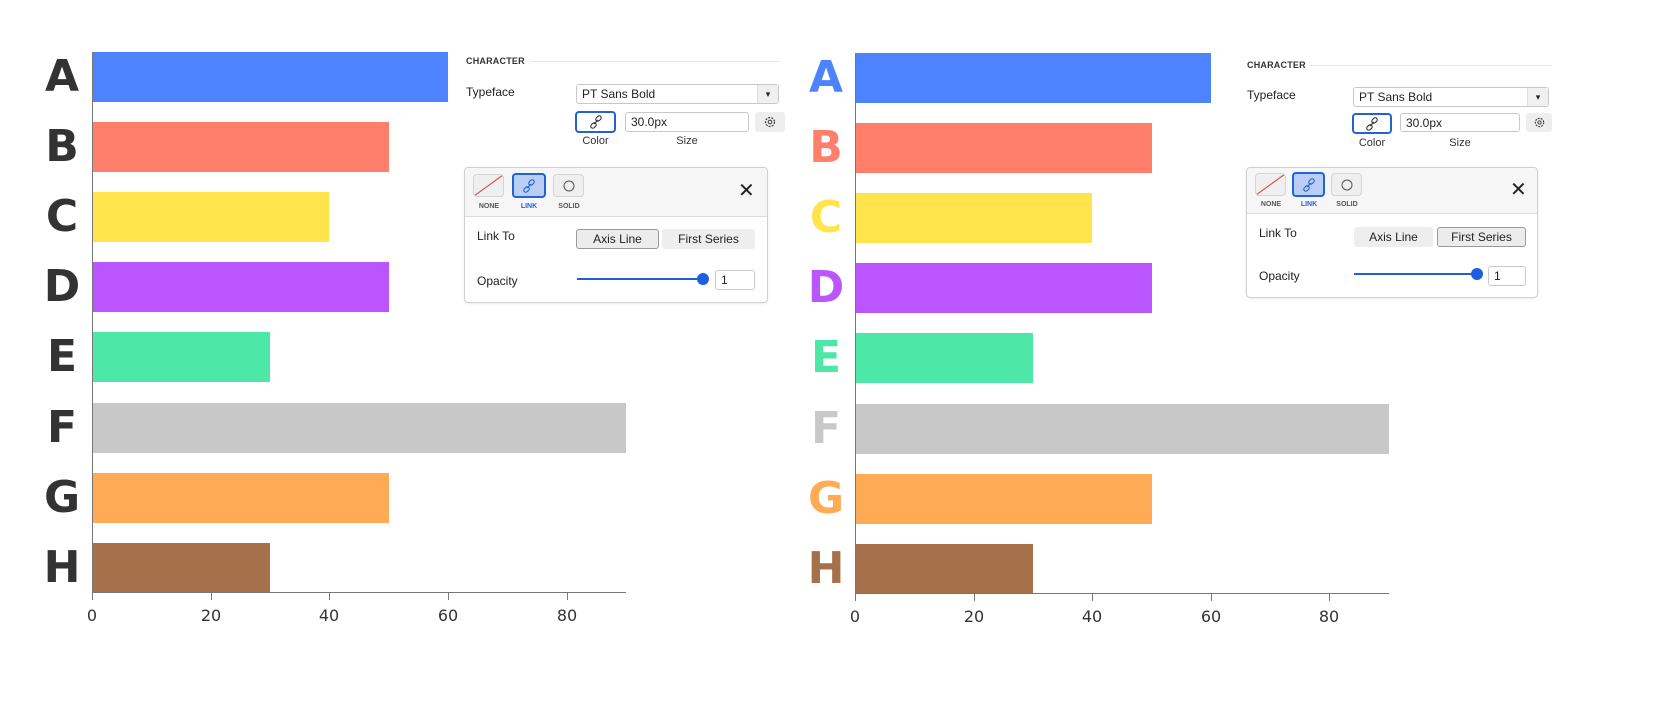  I want to click on x-tick-label: 20, so click(974, 616).